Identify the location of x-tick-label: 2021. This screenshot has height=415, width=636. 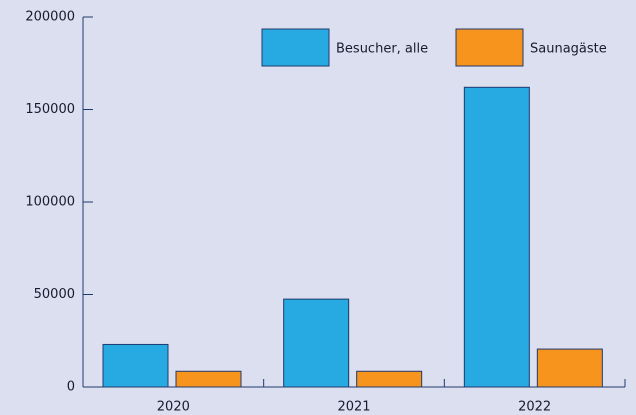
(353, 407).